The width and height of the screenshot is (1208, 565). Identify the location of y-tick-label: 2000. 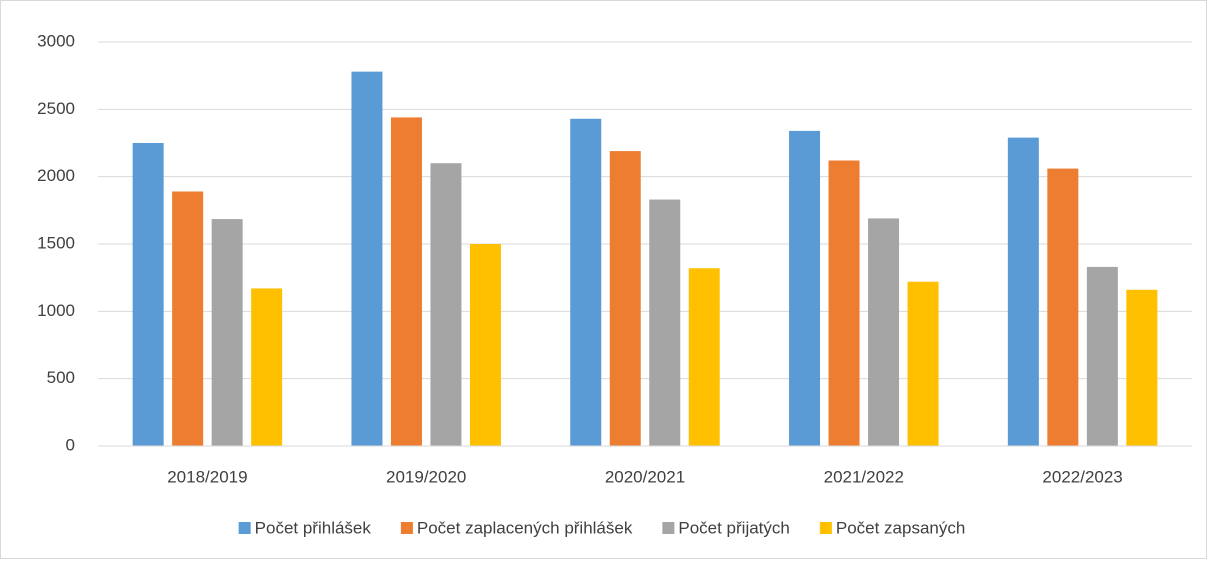
(56, 175).